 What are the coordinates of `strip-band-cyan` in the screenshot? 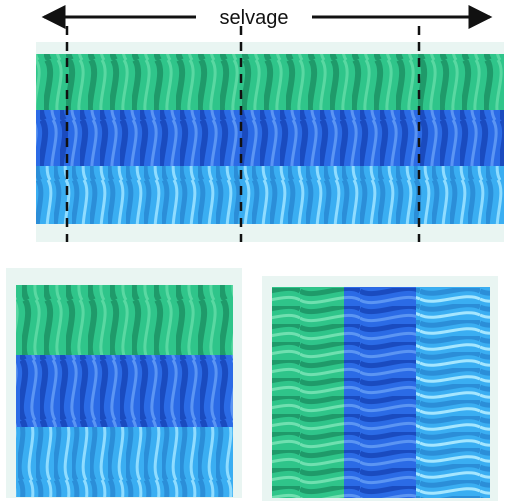 It's located at (270, 195).